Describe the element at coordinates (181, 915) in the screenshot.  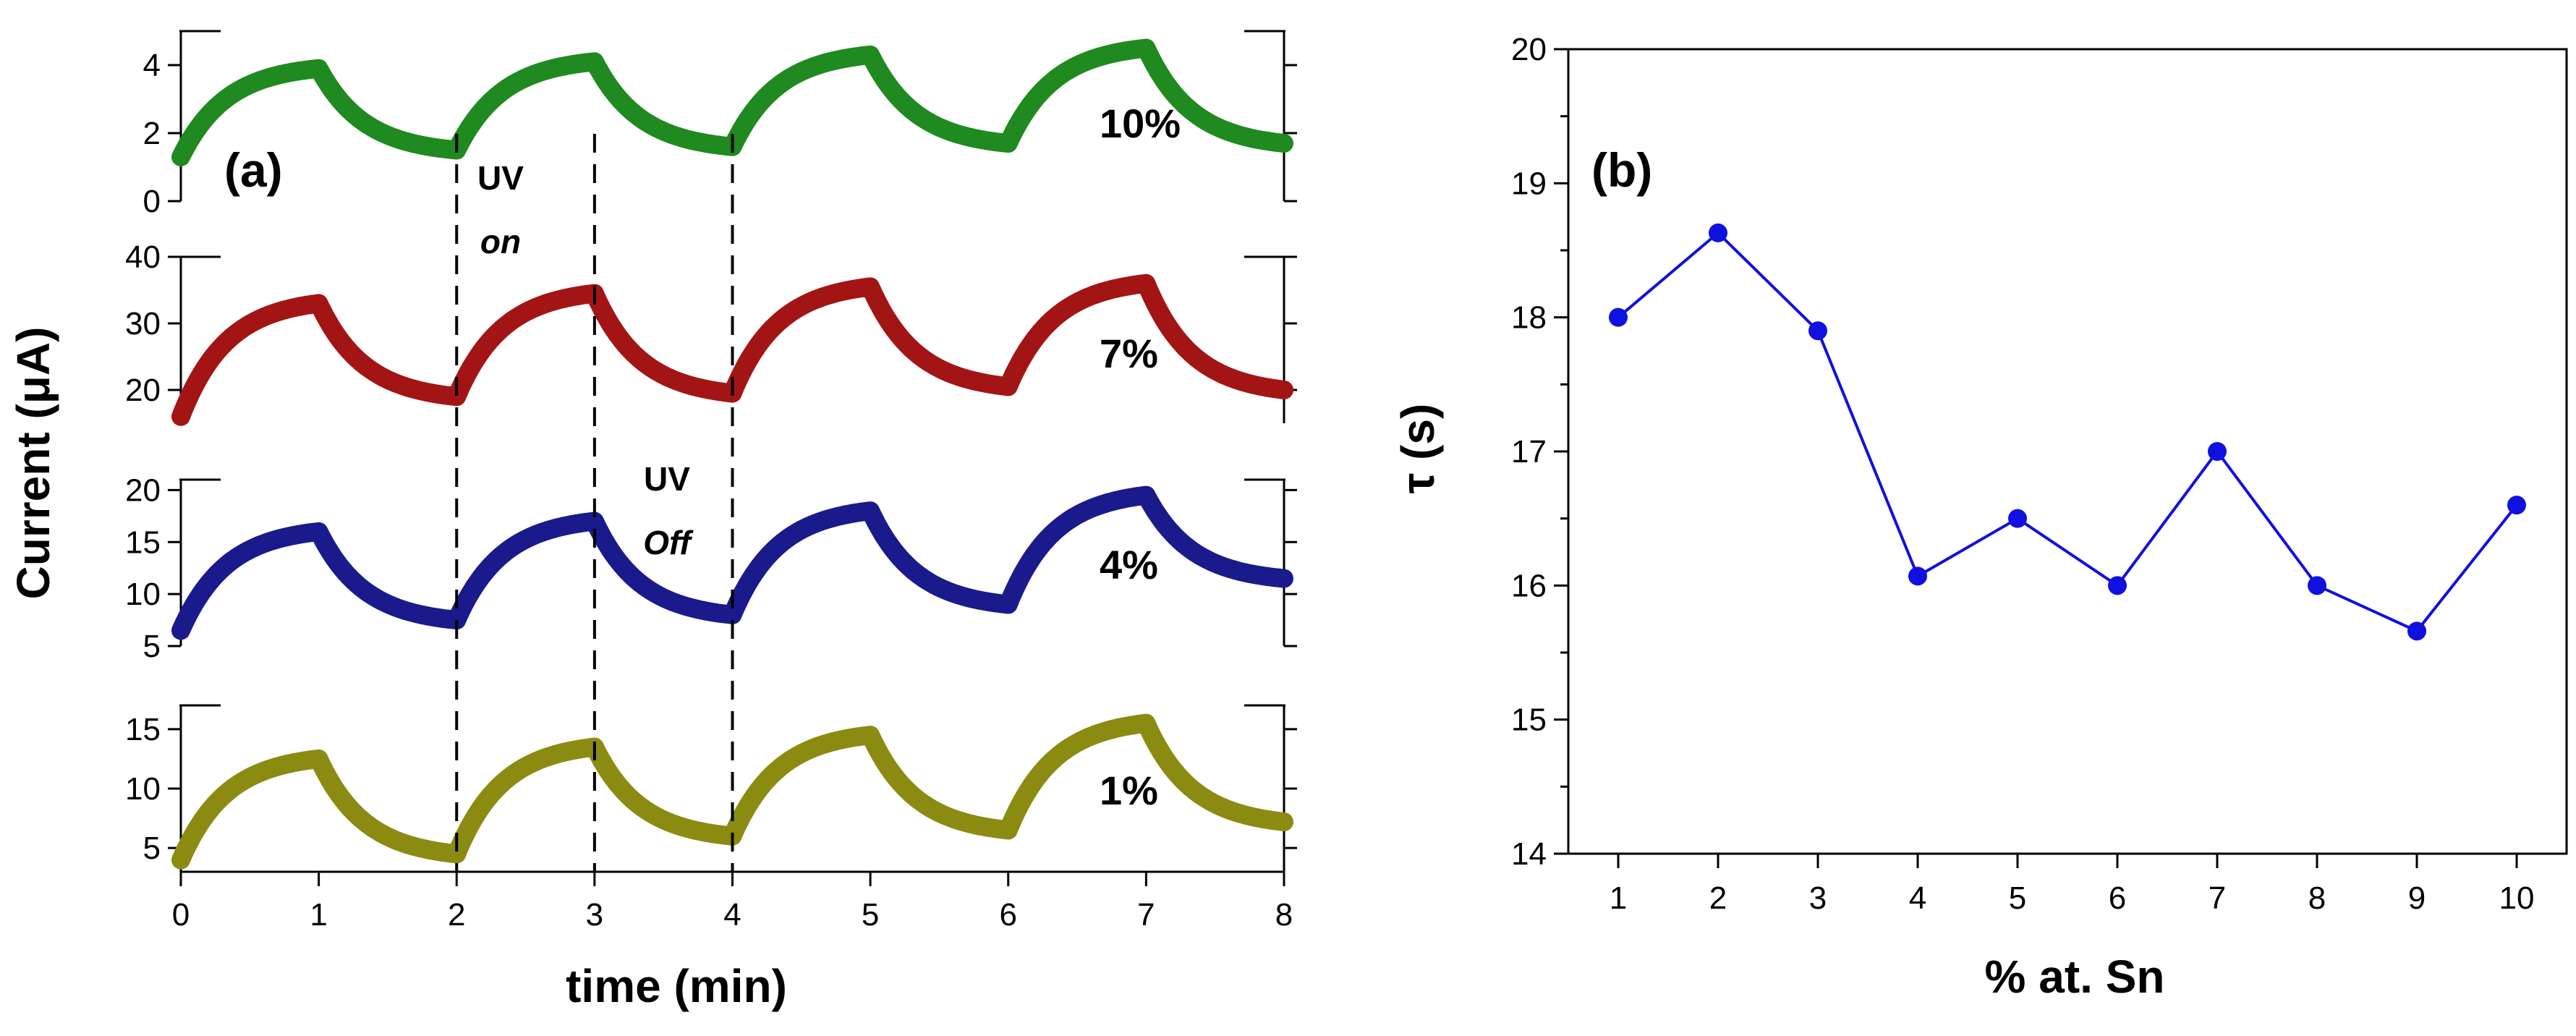
I see `panel-a-x-tick-label: 0` at that location.